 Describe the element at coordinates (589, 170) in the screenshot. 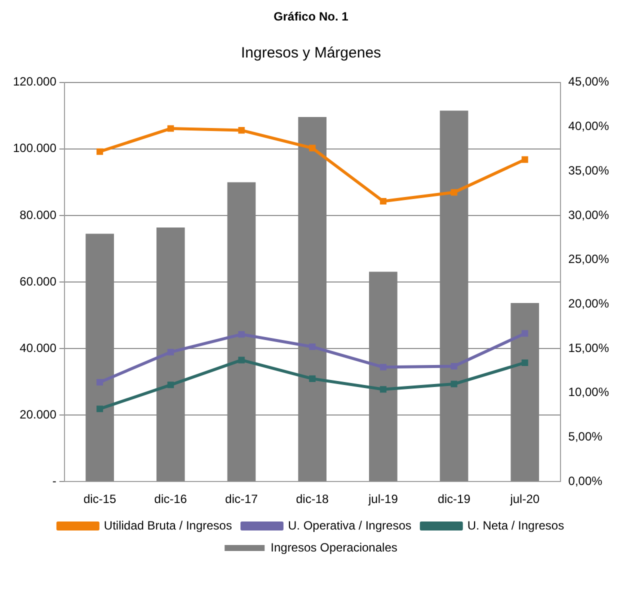

I see `y2-tick-label: 35,00%` at that location.